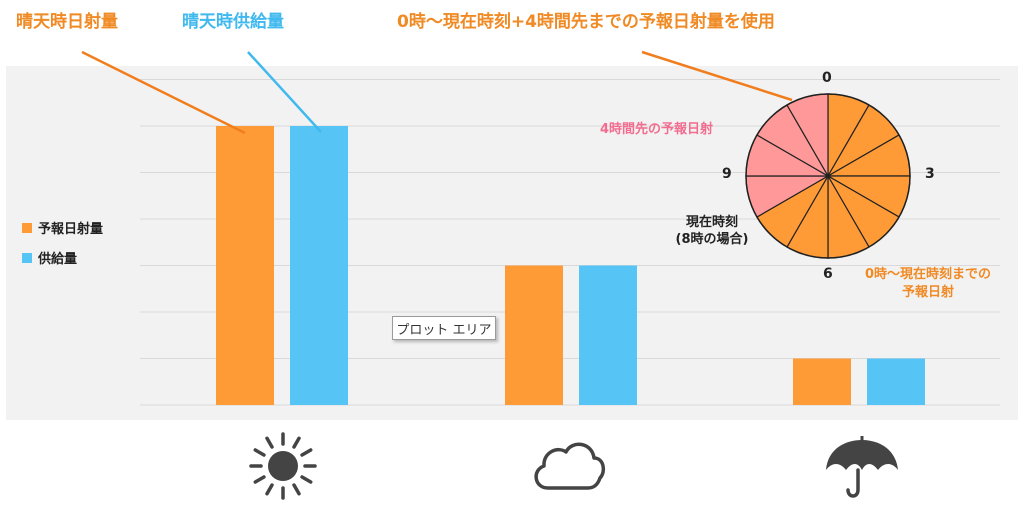 The width and height of the screenshot is (1024, 517). I want to click on pie-outline, so click(828, 176).